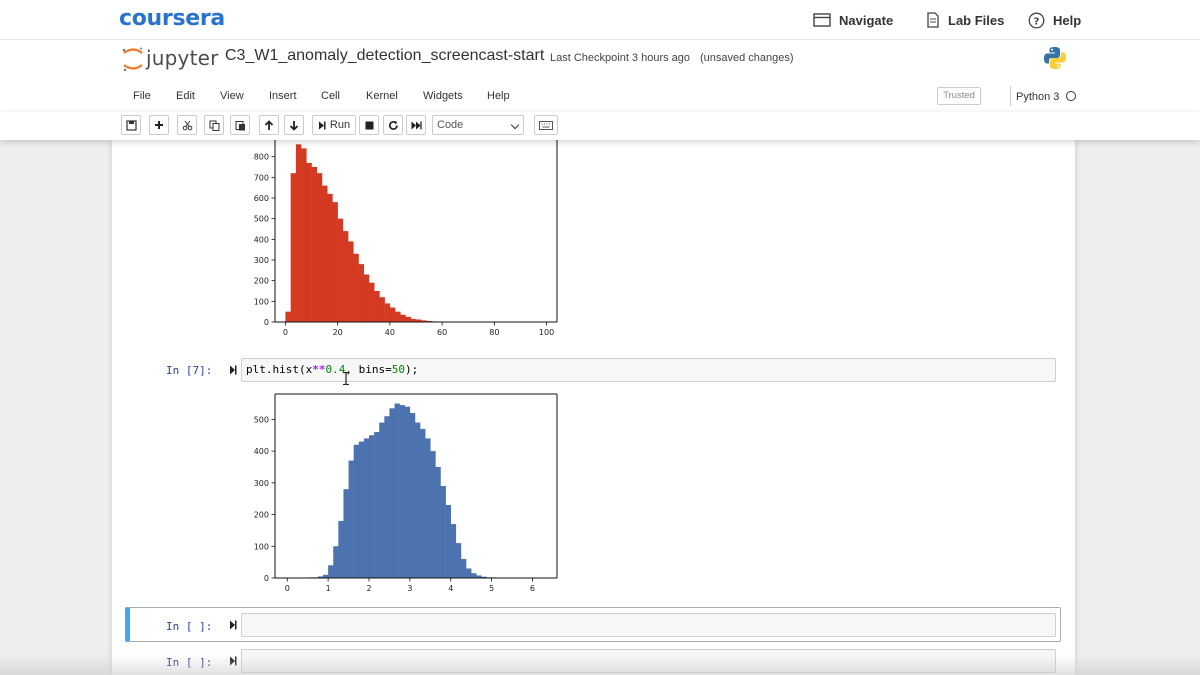 Image resolution: width=1200 pixels, height=675 pixels. I want to click on save-icon, so click(131, 125).